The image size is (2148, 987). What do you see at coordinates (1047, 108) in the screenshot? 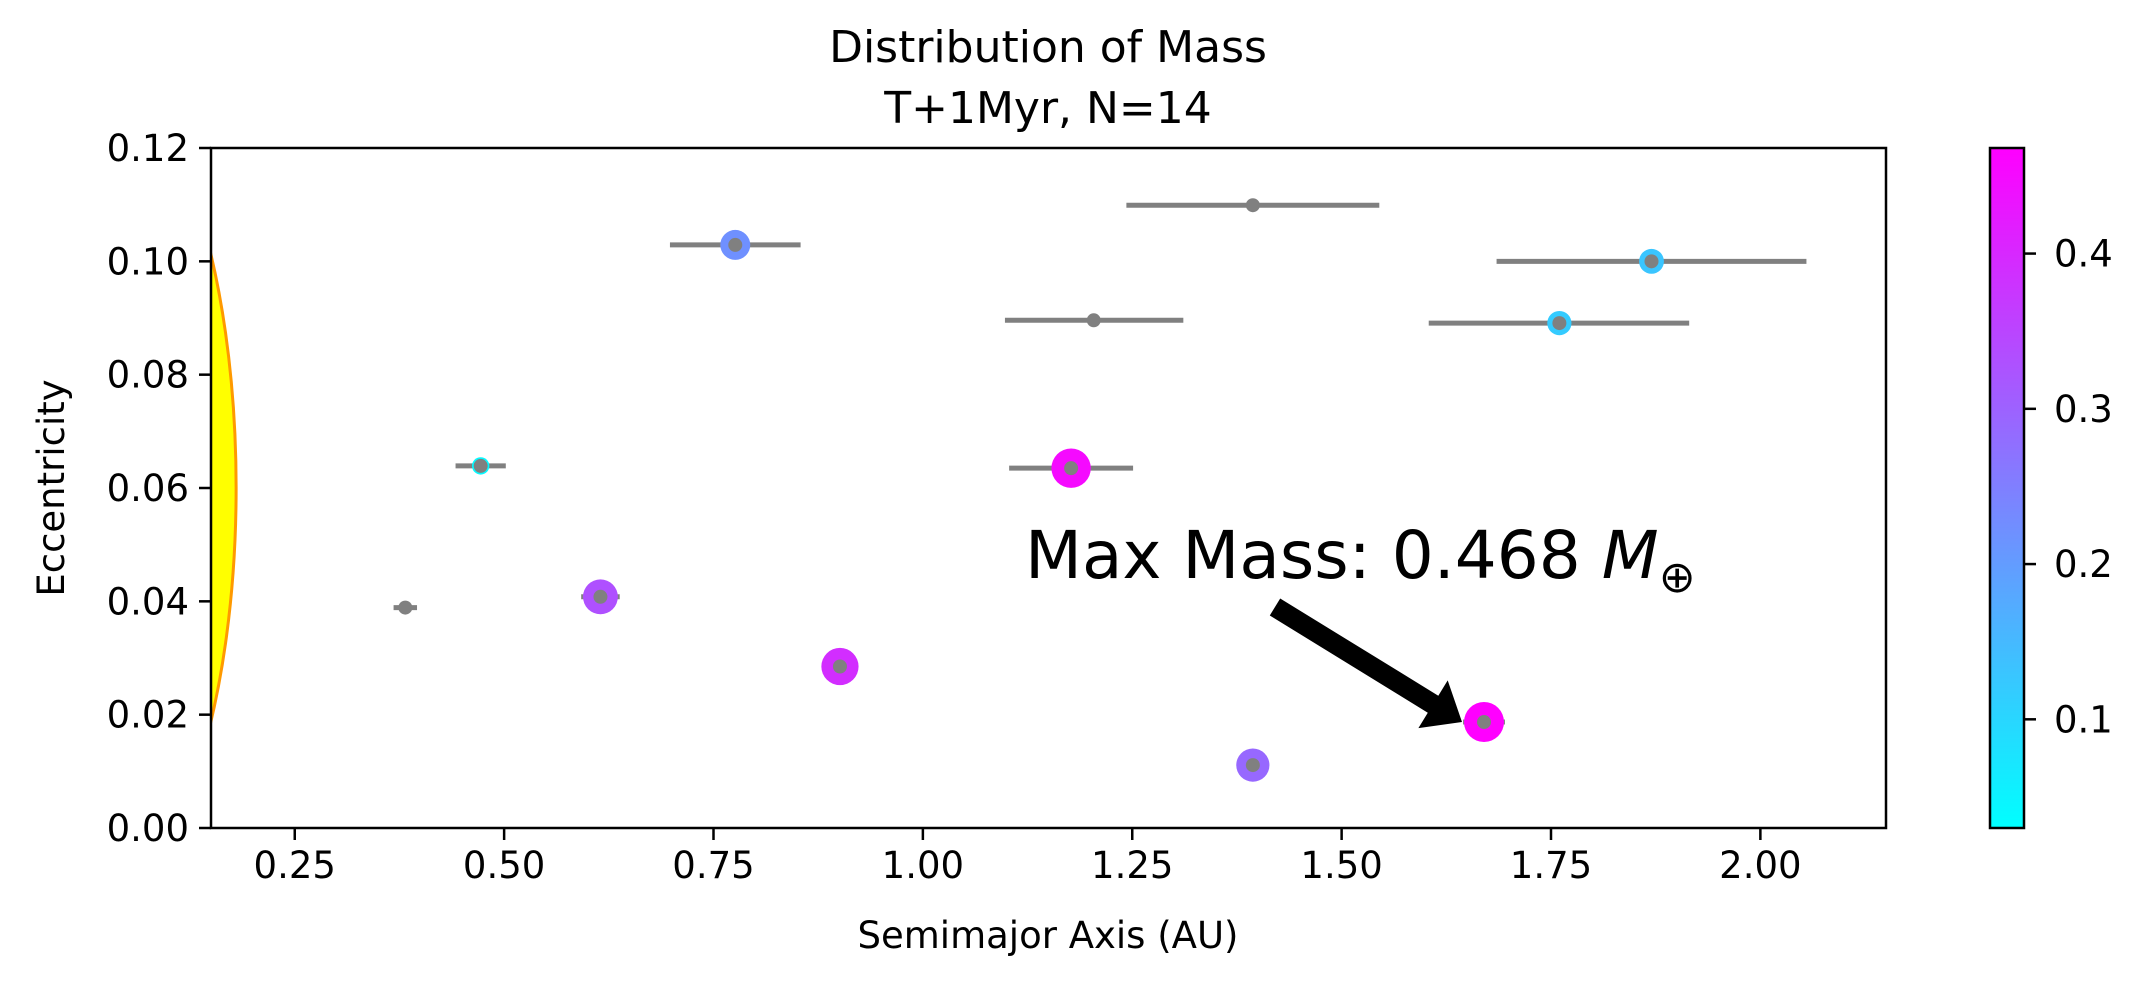
I see `chart-subtitle: T+1Myr, N=14` at bounding box center [1047, 108].